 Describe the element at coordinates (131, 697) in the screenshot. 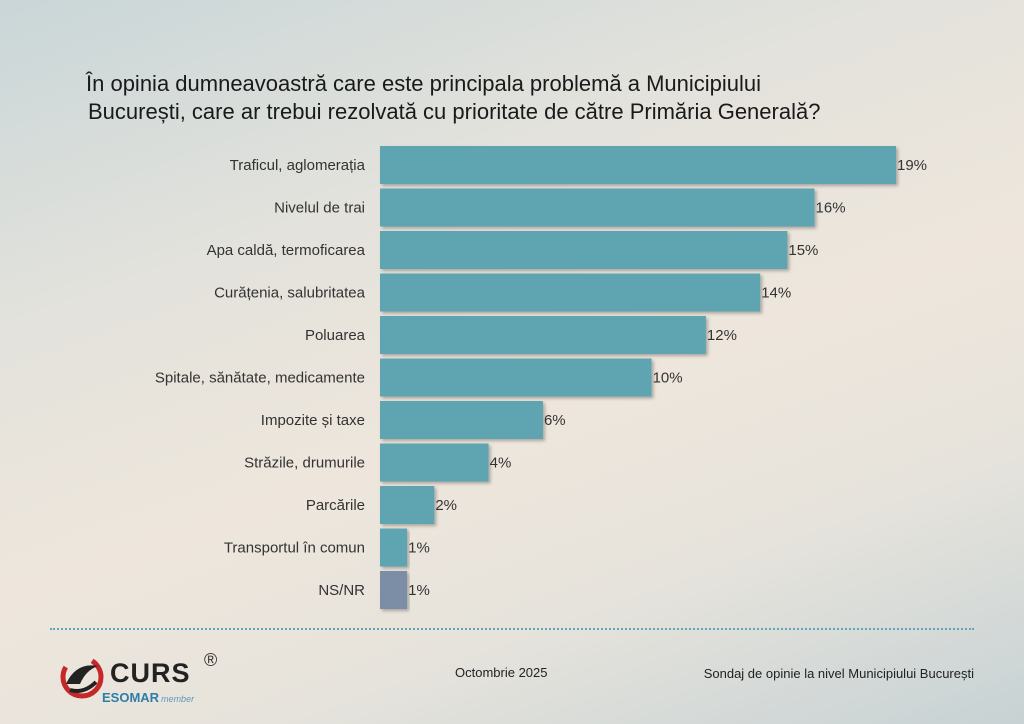

I see `esomar-text: ESOMAR` at that location.